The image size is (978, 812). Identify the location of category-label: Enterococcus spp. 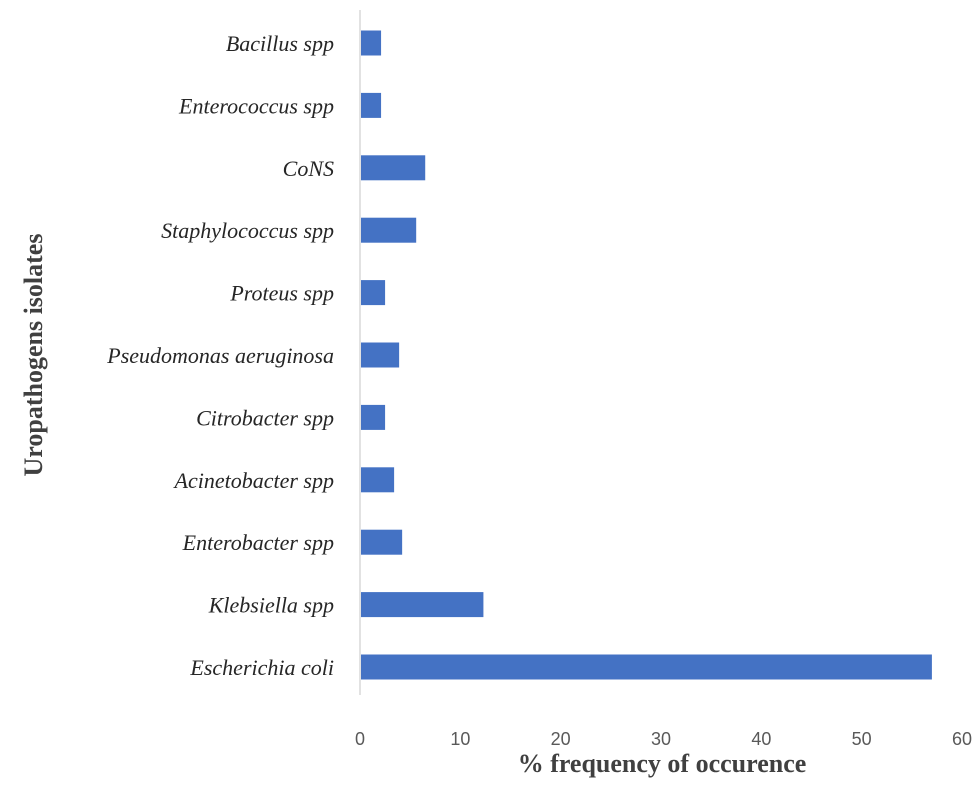
(256, 105).